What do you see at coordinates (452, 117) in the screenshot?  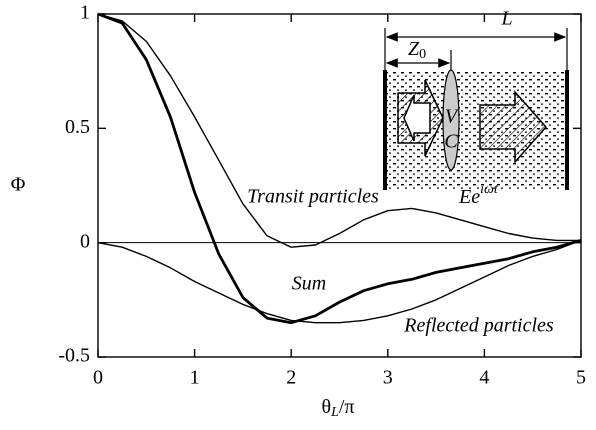 I see `inset-label: V` at bounding box center [452, 117].